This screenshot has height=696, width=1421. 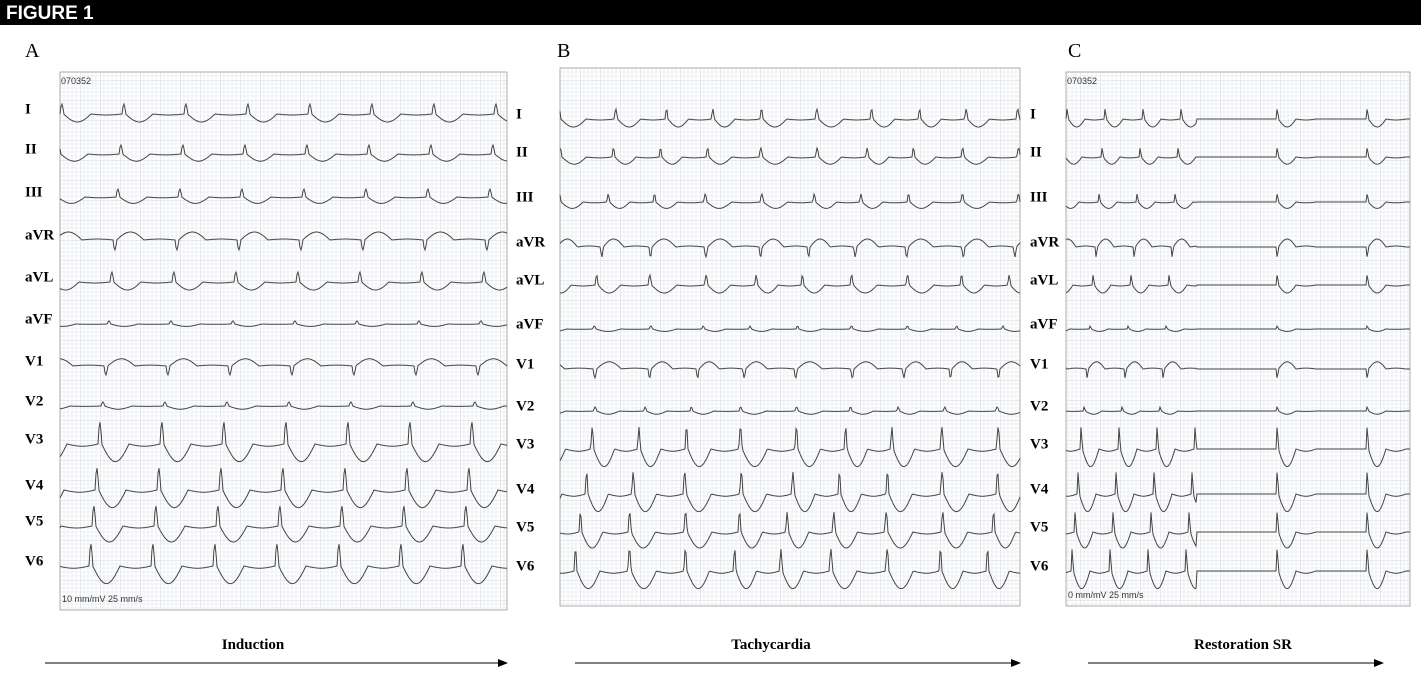 What do you see at coordinates (1243, 645) in the screenshot?
I see `phase-caption: Restoration SR` at bounding box center [1243, 645].